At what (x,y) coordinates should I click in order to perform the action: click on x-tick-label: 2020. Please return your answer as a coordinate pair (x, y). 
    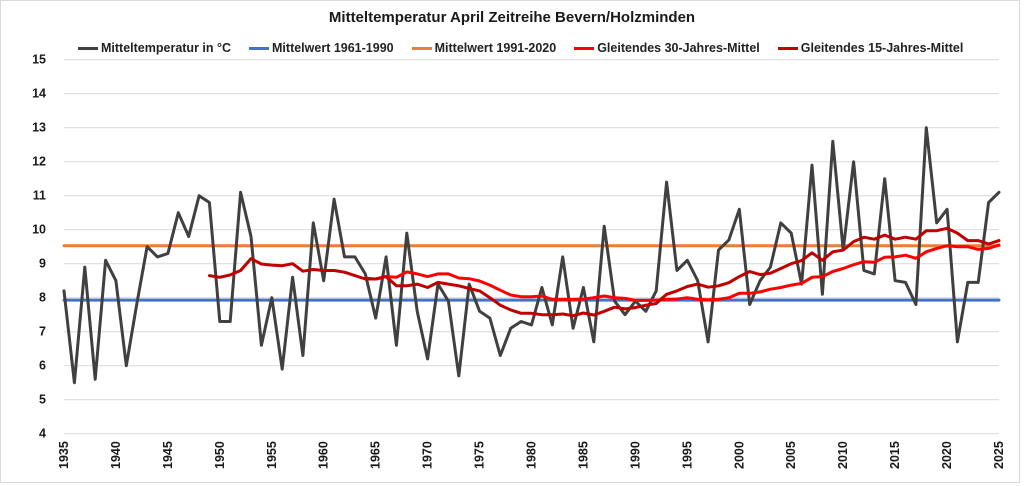
    Looking at the image, I should click on (947, 455).